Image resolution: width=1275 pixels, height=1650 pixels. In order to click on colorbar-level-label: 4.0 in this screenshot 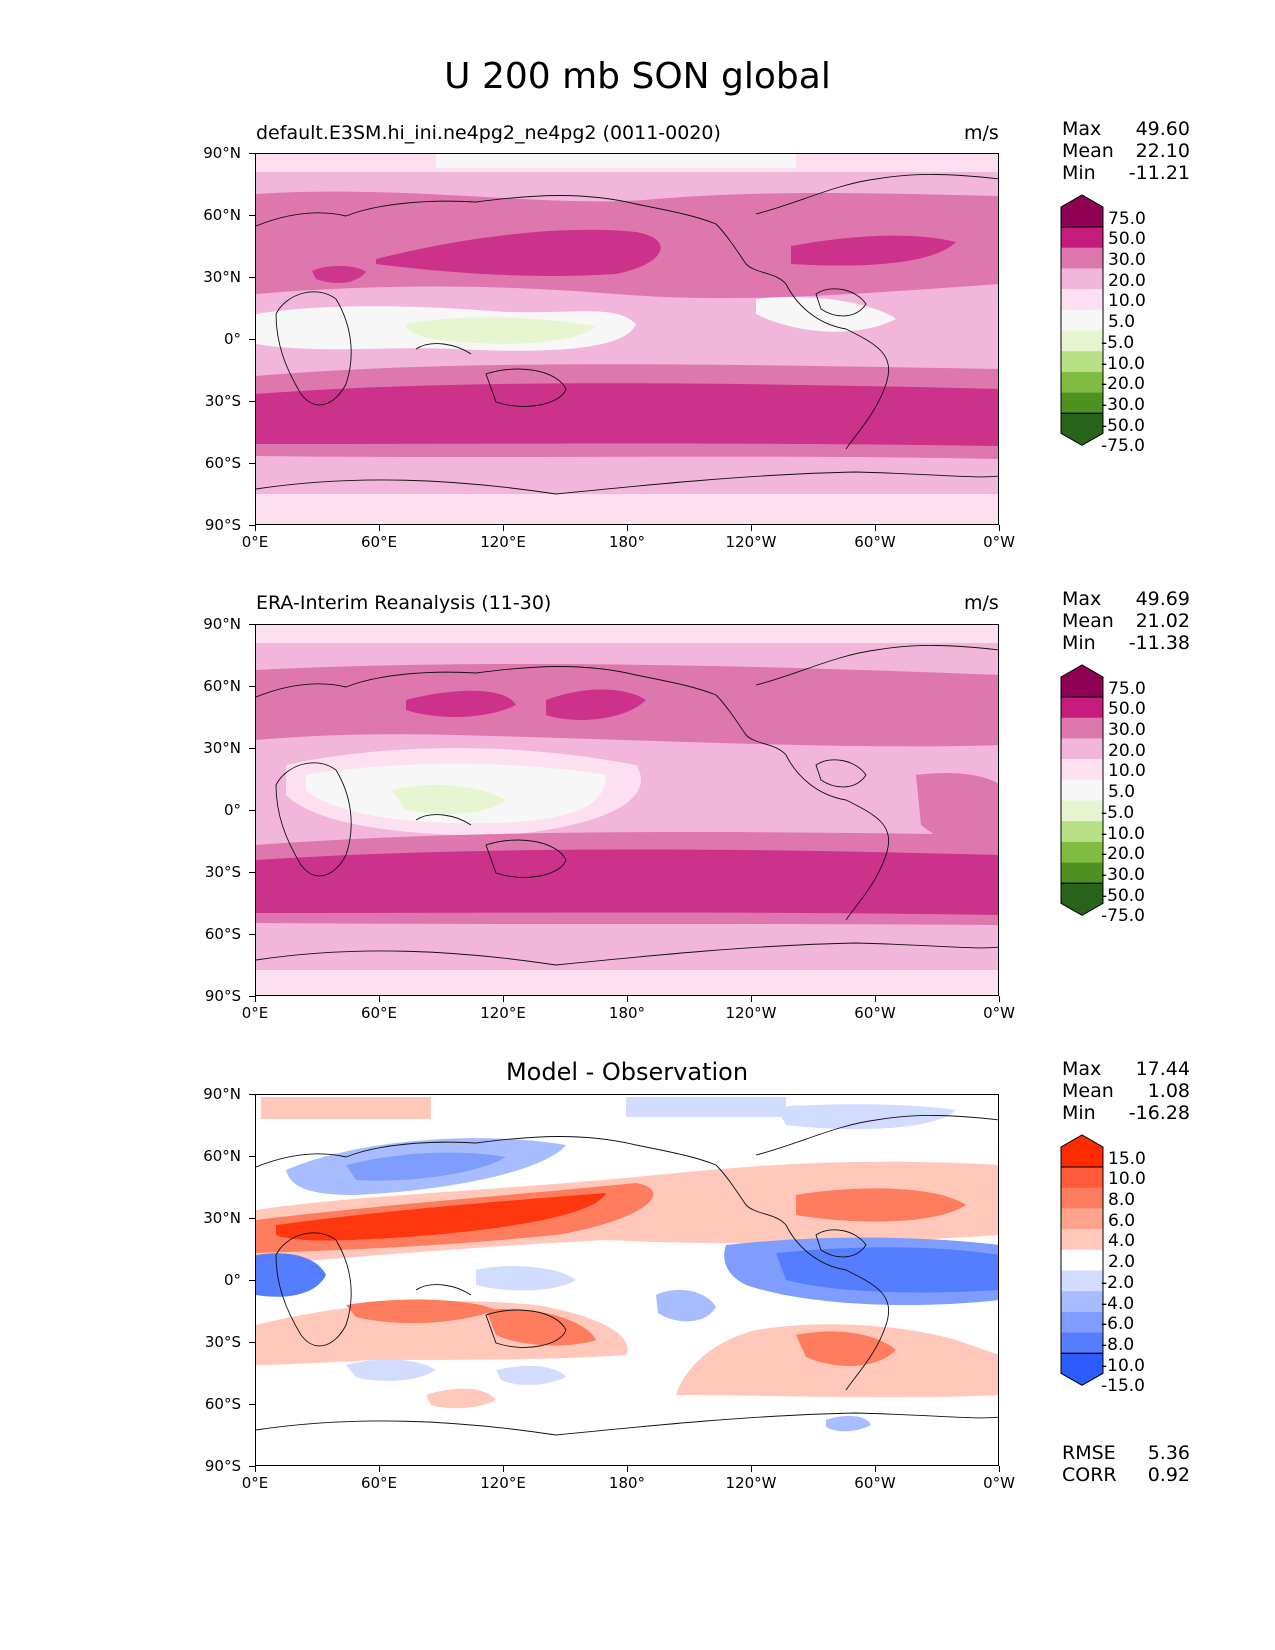, I will do `click(1122, 1241)`.